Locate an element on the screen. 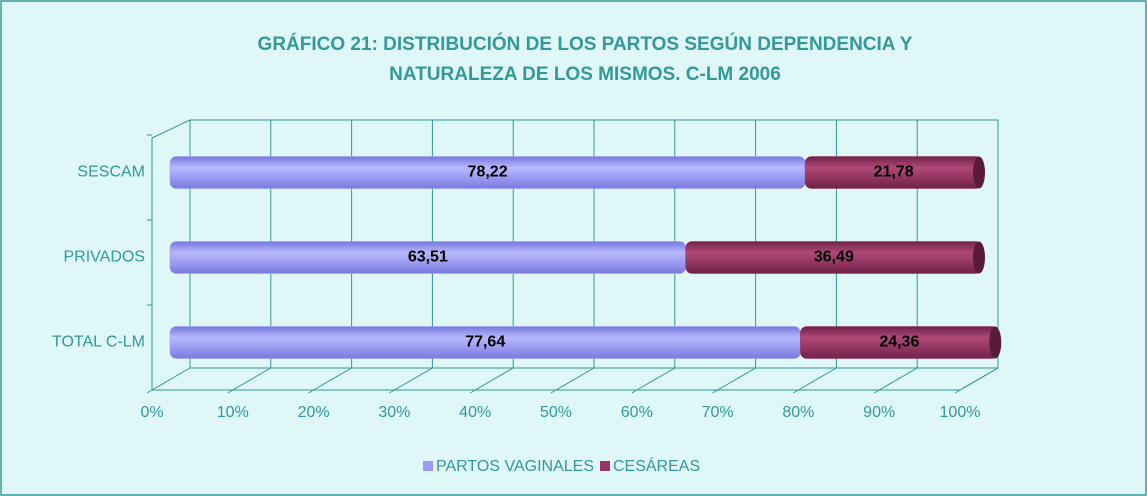  y-tick-label: PRIVADOS is located at coordinates (105, 257).